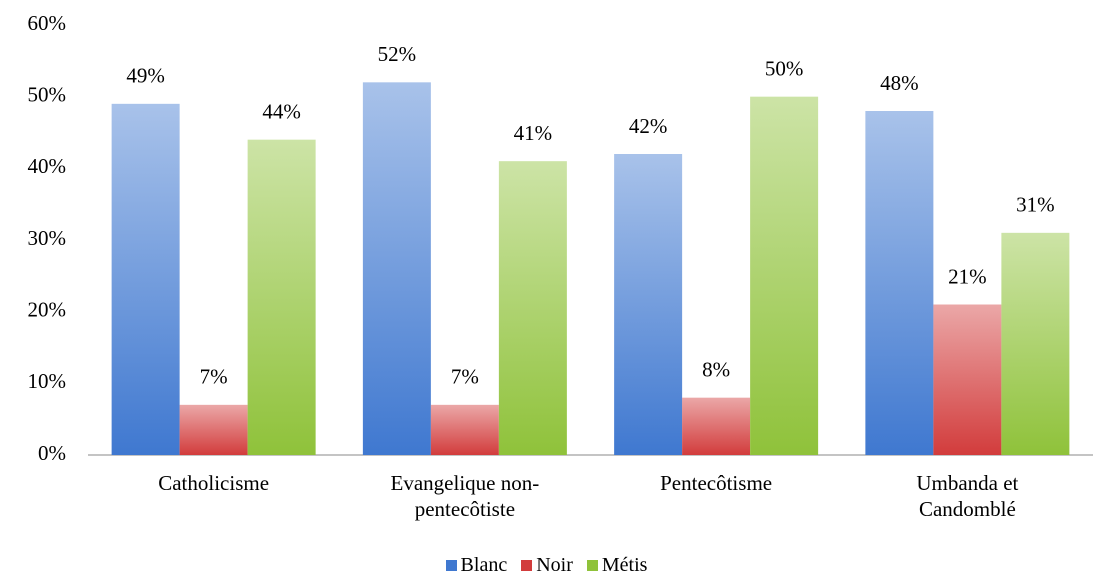  Describe the element at coordinates (716, 369) in the screenshot. I see `data-label: 8%` at that location.